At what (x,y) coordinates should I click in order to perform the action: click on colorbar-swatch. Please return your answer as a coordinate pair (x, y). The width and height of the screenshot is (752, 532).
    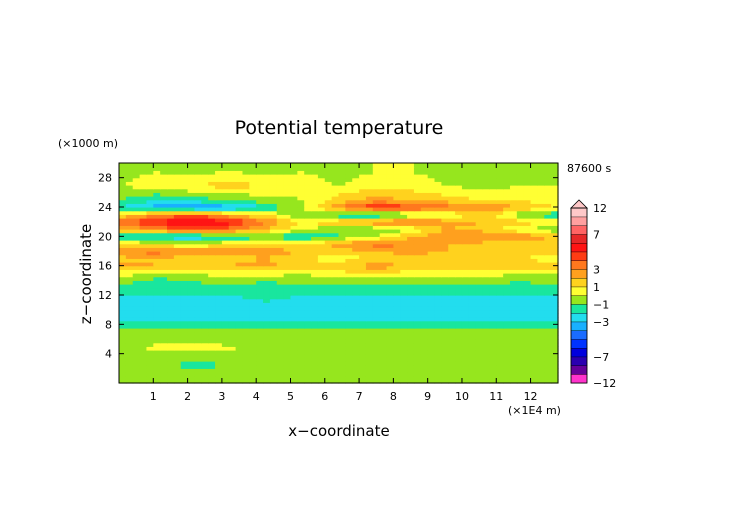
    Looking at the image, I should click on (579, 309).